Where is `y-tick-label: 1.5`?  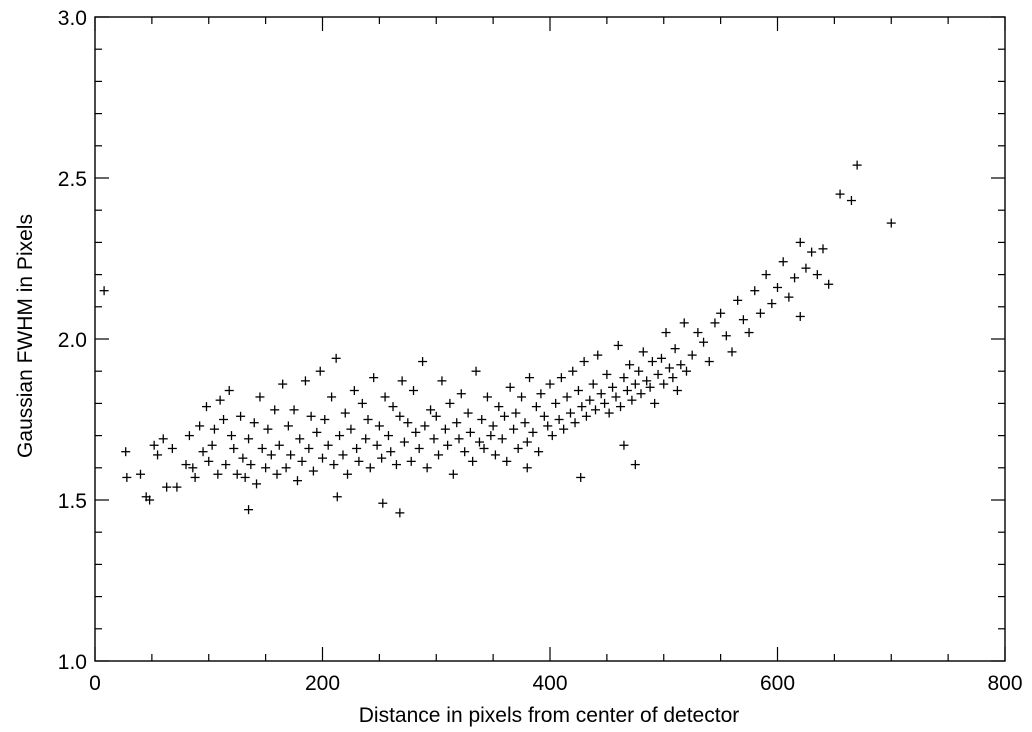
y-tick-label: 1.5 is located at coordinates (72, 501).